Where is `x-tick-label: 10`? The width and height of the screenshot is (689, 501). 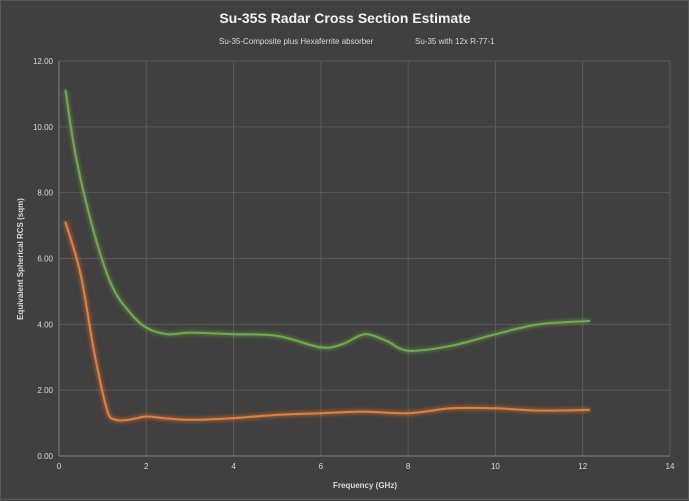 x-tick-label: 10 is located at coordinates (495, 466).